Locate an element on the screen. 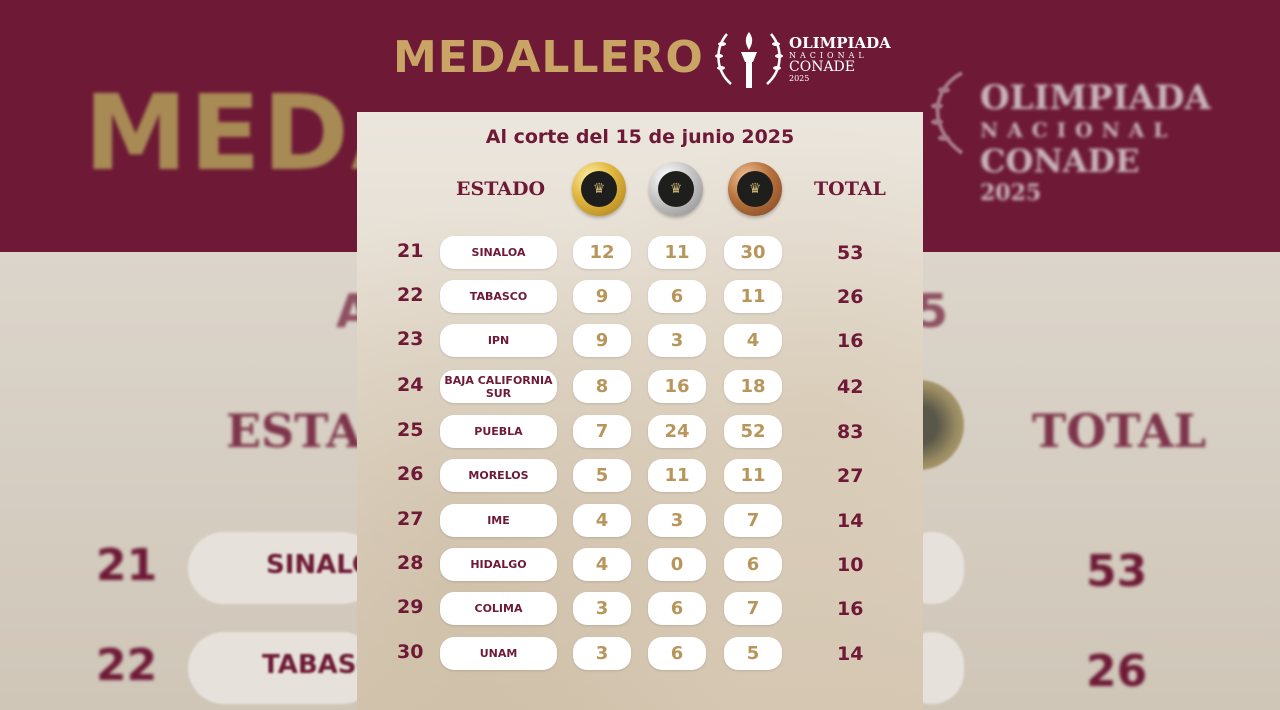 This screenshot has width=1280, height=710. background-state-name: TABASC is located at coordinates (319, 665).